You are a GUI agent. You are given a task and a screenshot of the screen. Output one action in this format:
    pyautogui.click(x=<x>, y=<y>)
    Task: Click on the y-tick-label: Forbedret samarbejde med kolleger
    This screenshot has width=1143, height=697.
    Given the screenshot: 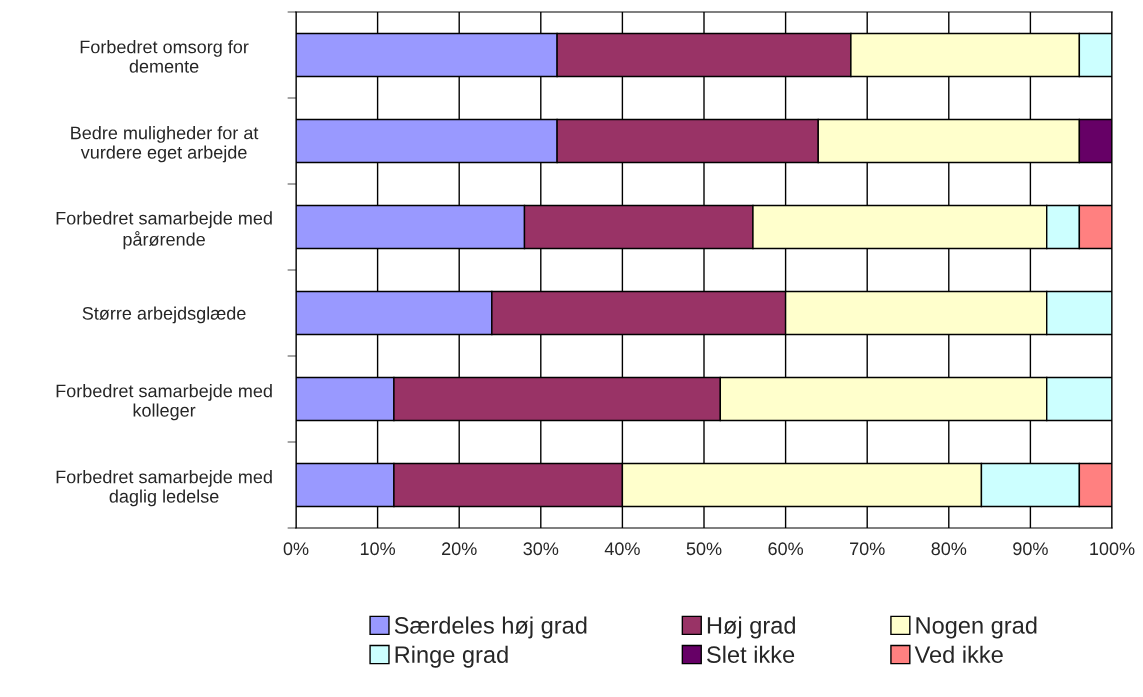 What is the action you would take?
    pyautogui.click(x=164, y=402)
    